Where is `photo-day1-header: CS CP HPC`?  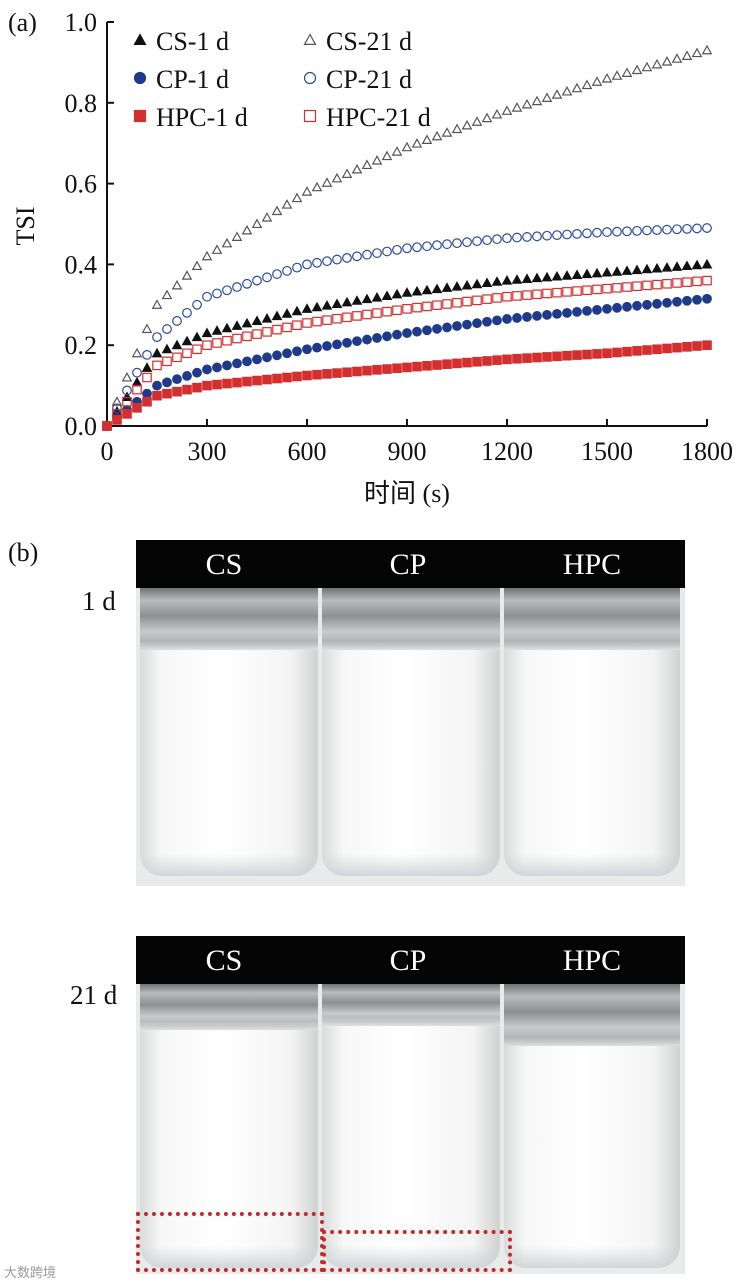 photo-day1-header: CS CP HPC is located at coordinates (410, 564).